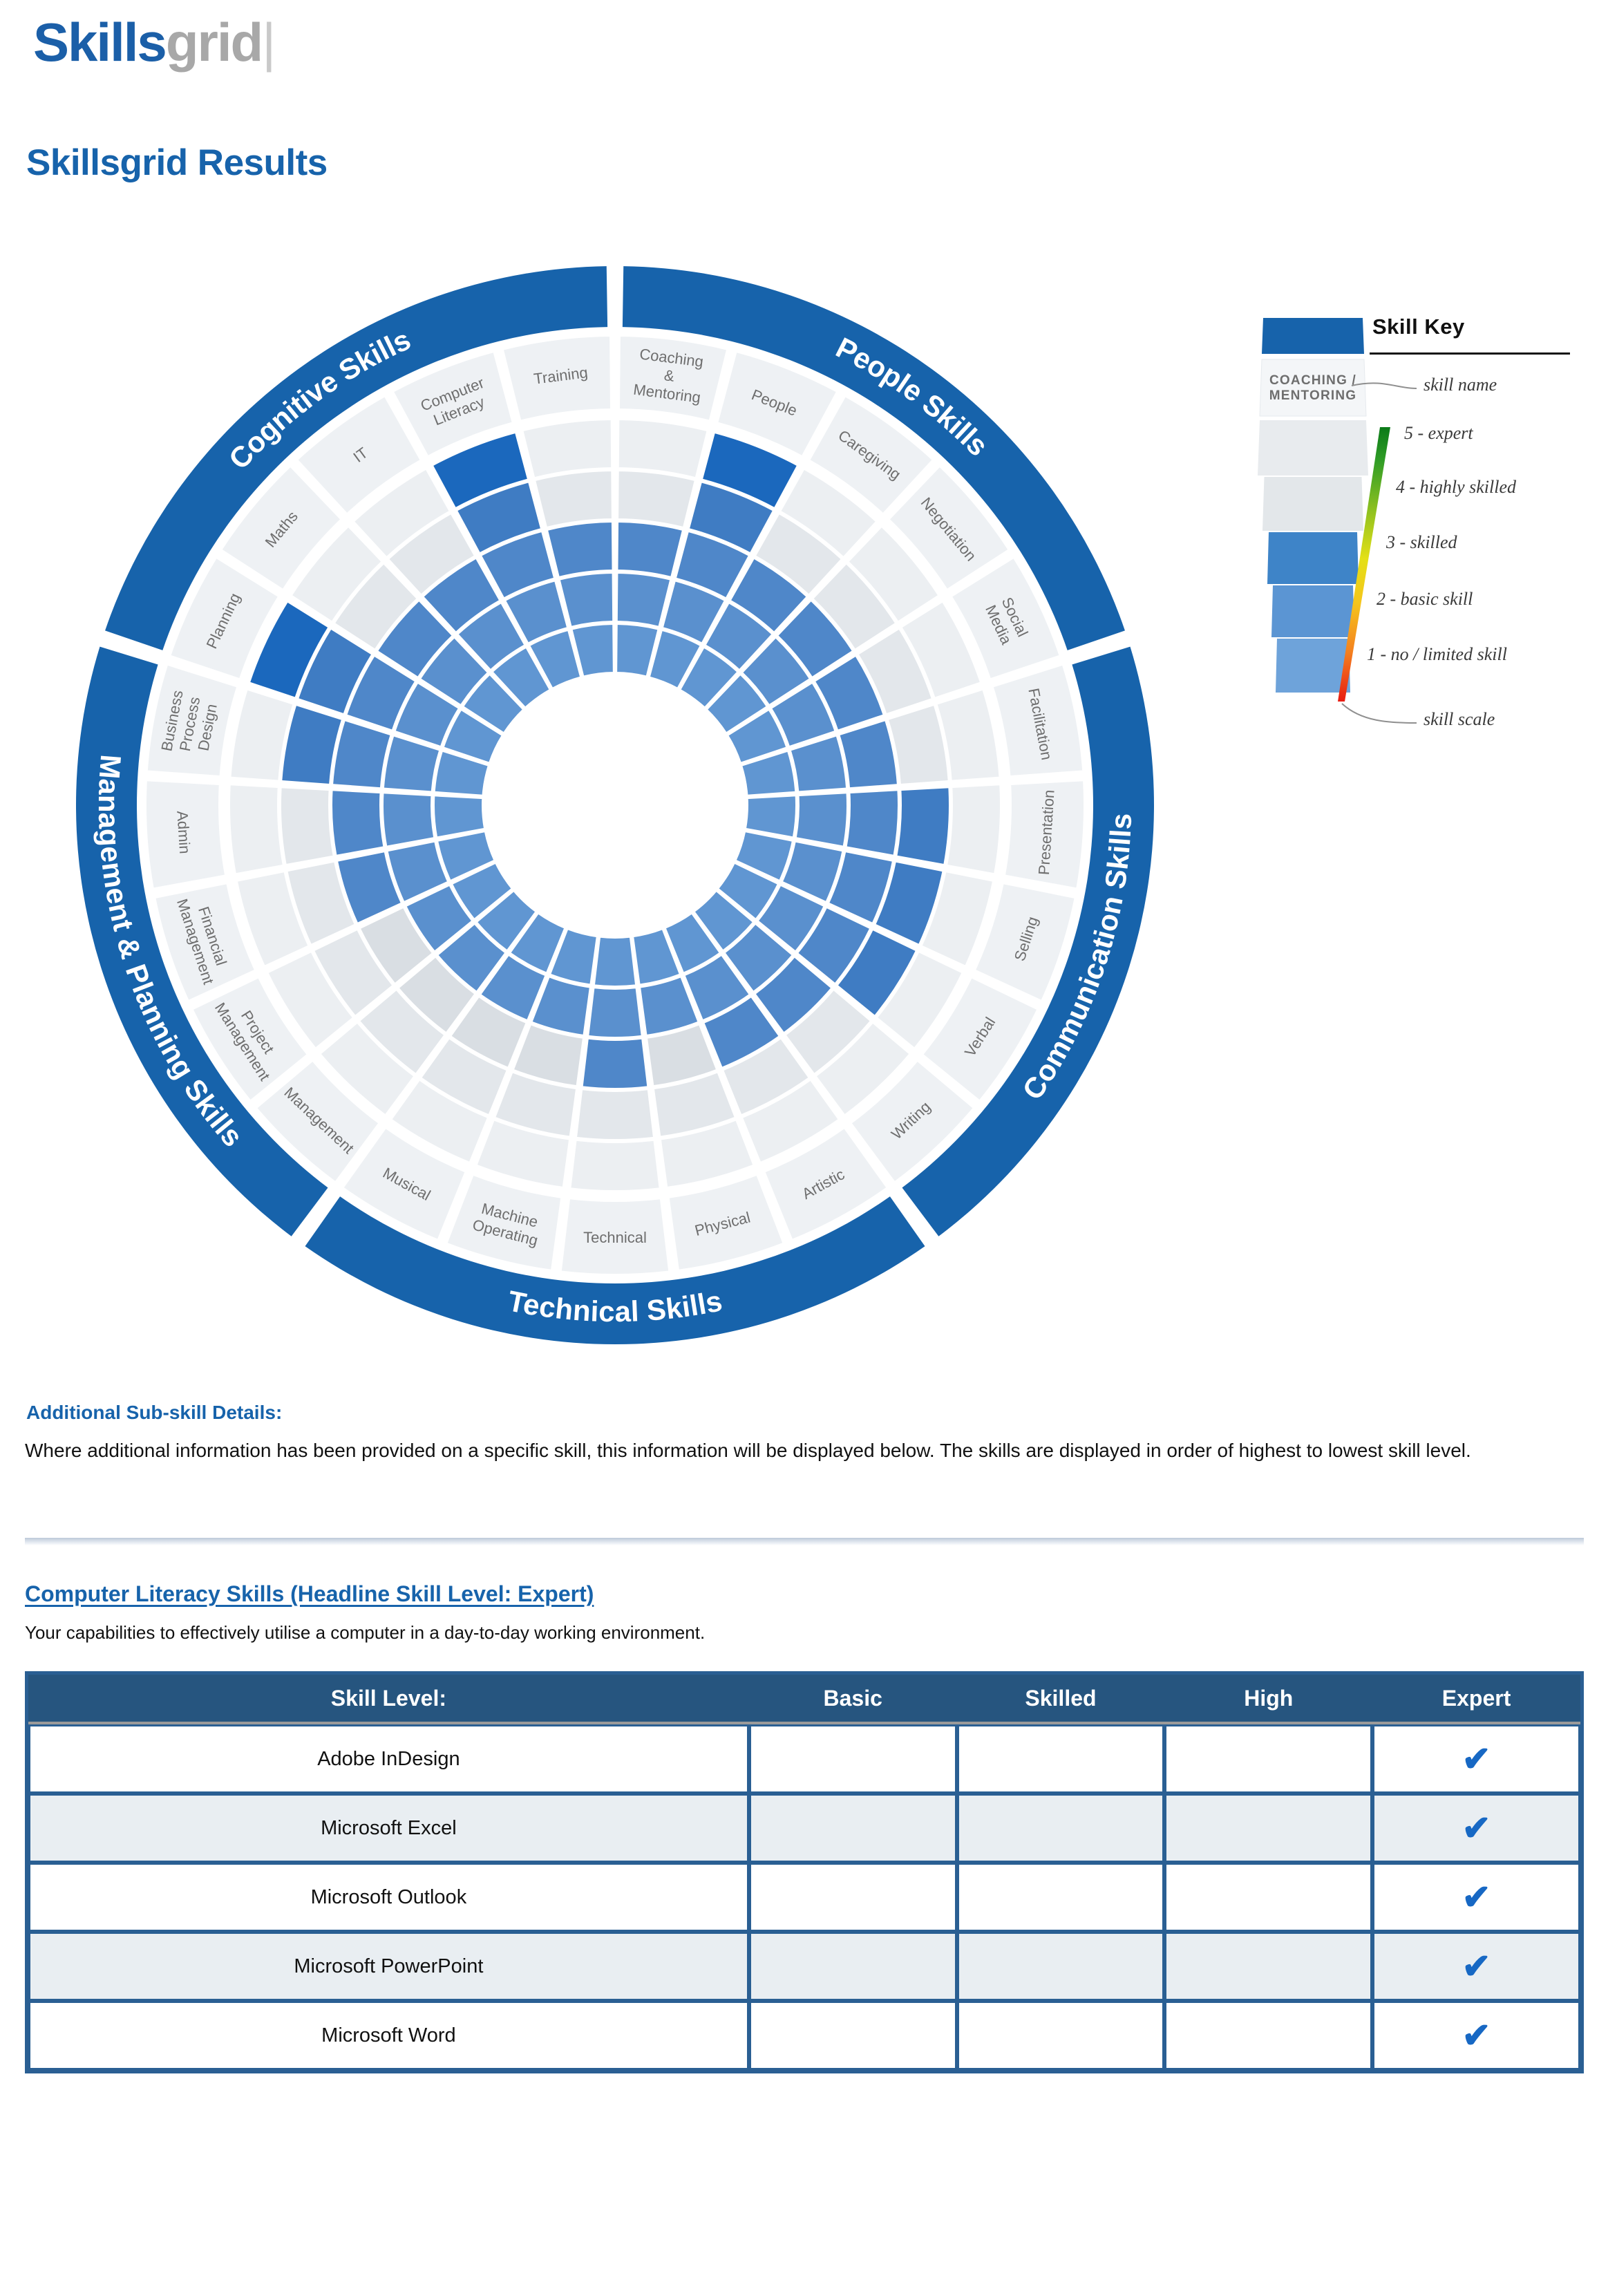  What do you see at coordinates (777, 405) in the screenshot?
I see `segment-people-label-tile` at bounding box center [777, 405].